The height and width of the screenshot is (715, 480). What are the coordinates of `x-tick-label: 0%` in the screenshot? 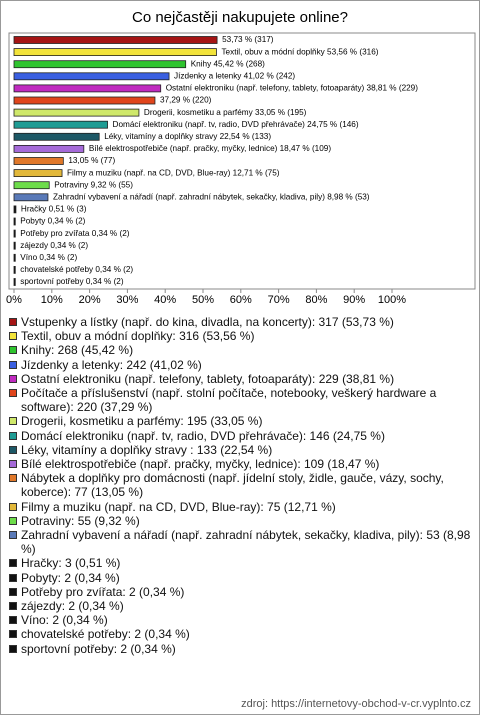 It's located at (14, 300).